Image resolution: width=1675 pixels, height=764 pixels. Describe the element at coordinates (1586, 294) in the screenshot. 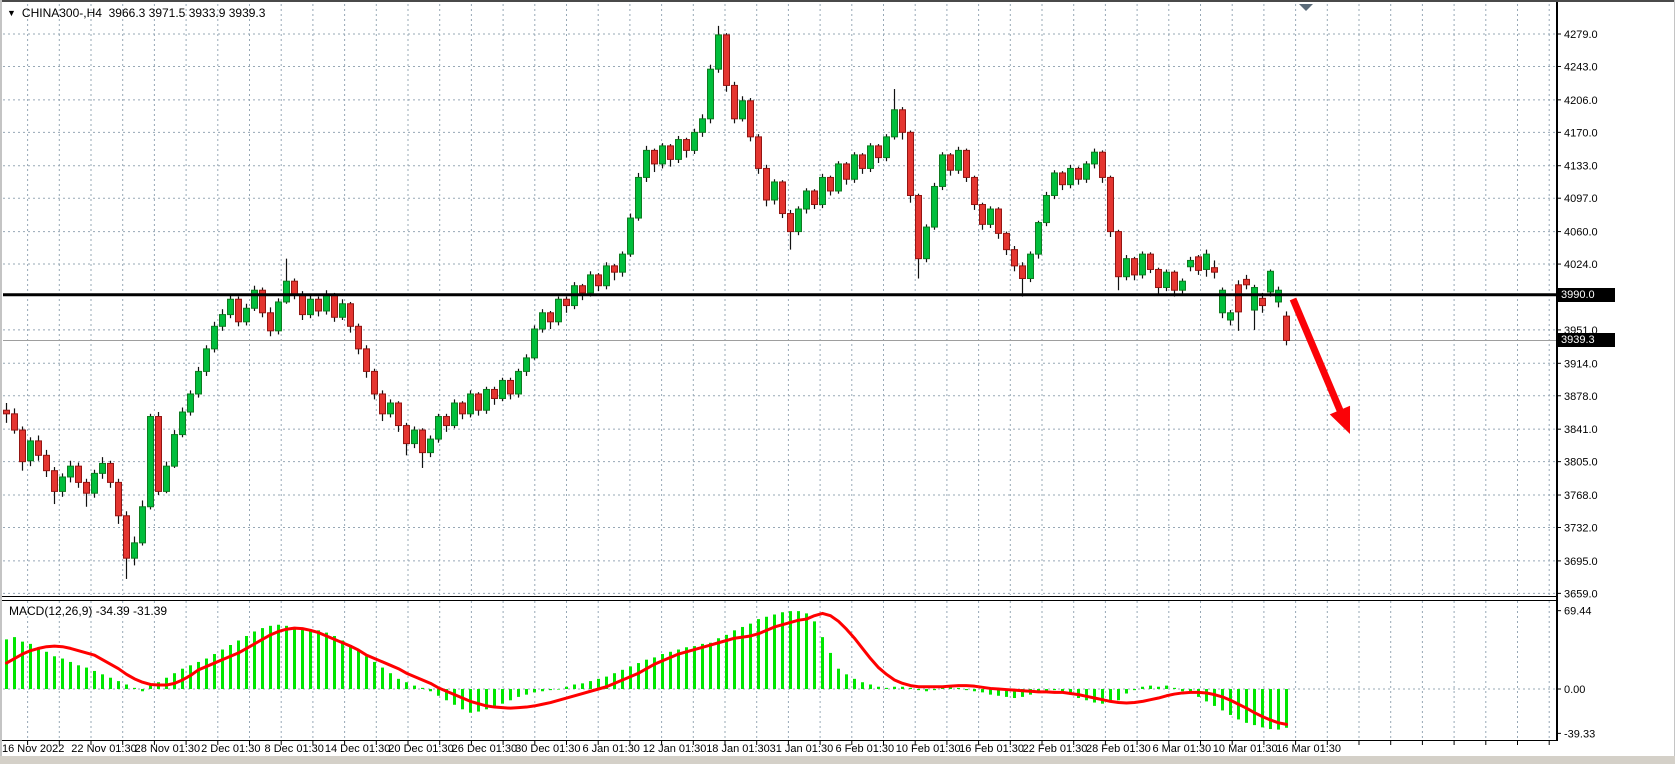

I see `hline-price-badge: 3990.0` at that location.